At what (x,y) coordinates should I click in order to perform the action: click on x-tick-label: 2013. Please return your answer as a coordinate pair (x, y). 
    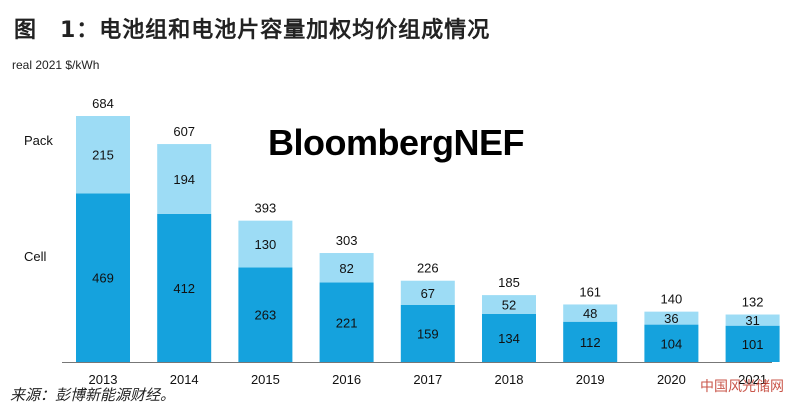
    Looking at the image, I should click on (103, 379).